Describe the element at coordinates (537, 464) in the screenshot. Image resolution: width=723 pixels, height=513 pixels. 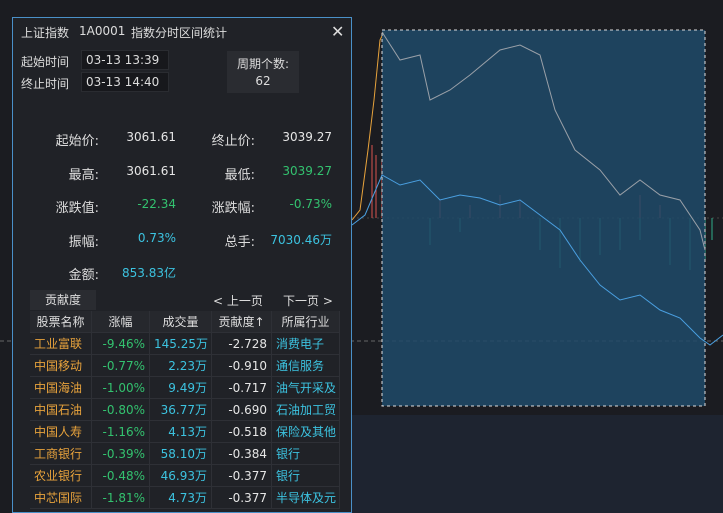
I see `volume-panel` at that location.